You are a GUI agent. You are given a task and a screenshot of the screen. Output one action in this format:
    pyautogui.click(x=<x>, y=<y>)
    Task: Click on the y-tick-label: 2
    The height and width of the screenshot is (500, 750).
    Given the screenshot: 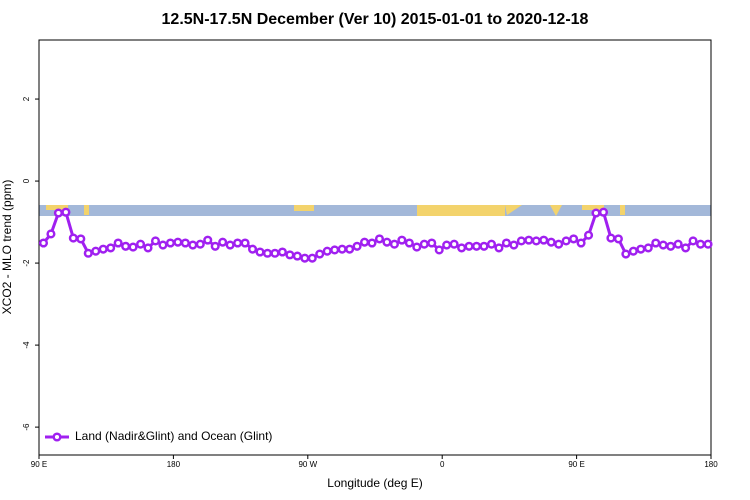 What is the action you would take?
    pyautogui.click(x=26, y=98)
    